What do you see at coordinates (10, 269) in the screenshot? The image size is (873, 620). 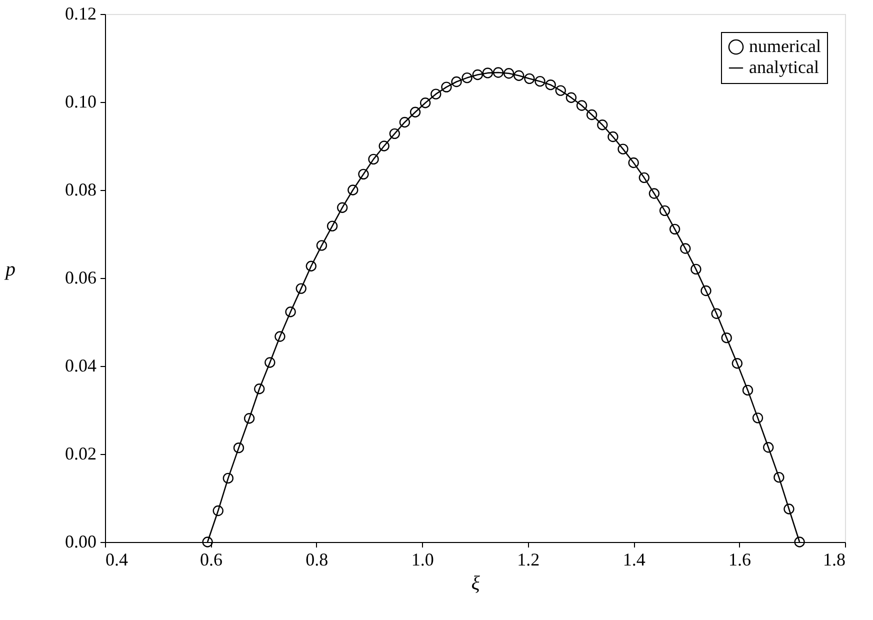 I see `y-axis-title: p` at bounding box center [10, 269].